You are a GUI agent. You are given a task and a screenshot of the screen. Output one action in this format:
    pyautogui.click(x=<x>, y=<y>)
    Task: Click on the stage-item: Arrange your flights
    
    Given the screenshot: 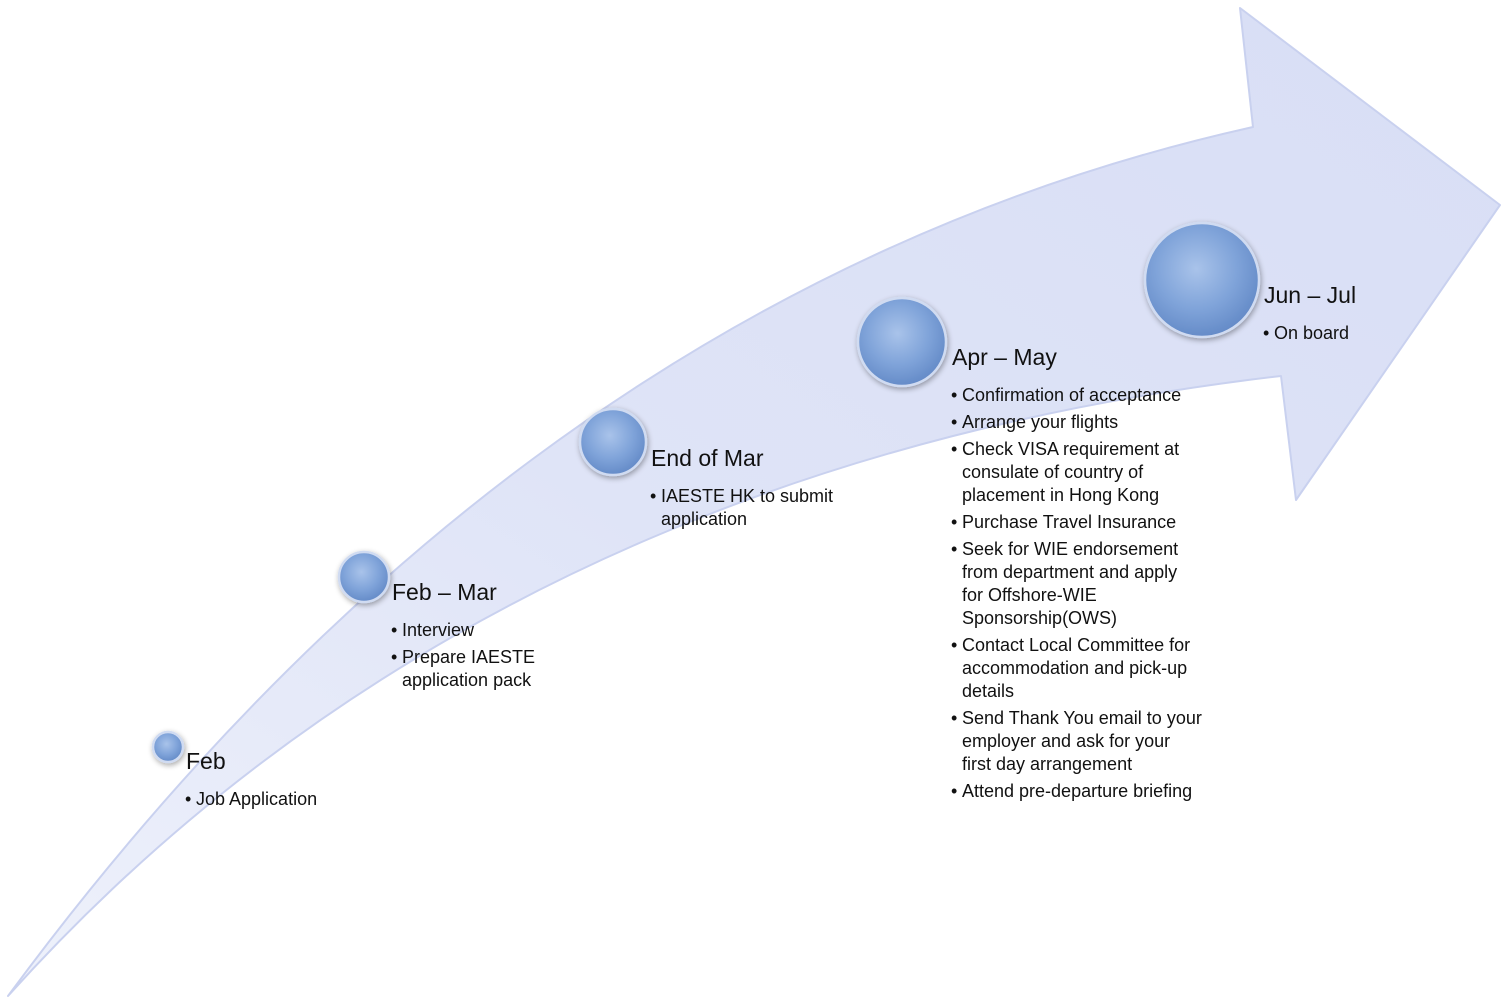 What is the action you would take?
    pyautogui.click(x=1076, y=422)
    